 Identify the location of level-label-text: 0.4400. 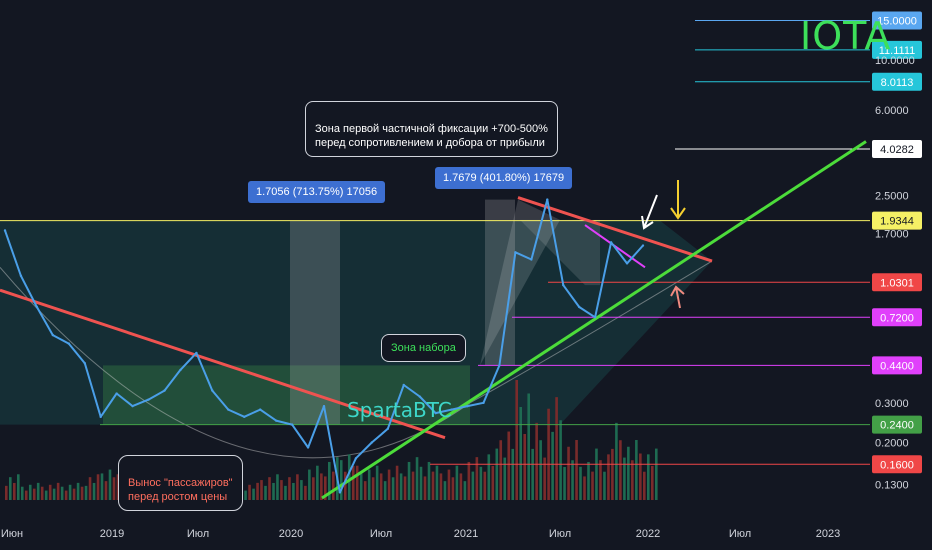
(897, 366).